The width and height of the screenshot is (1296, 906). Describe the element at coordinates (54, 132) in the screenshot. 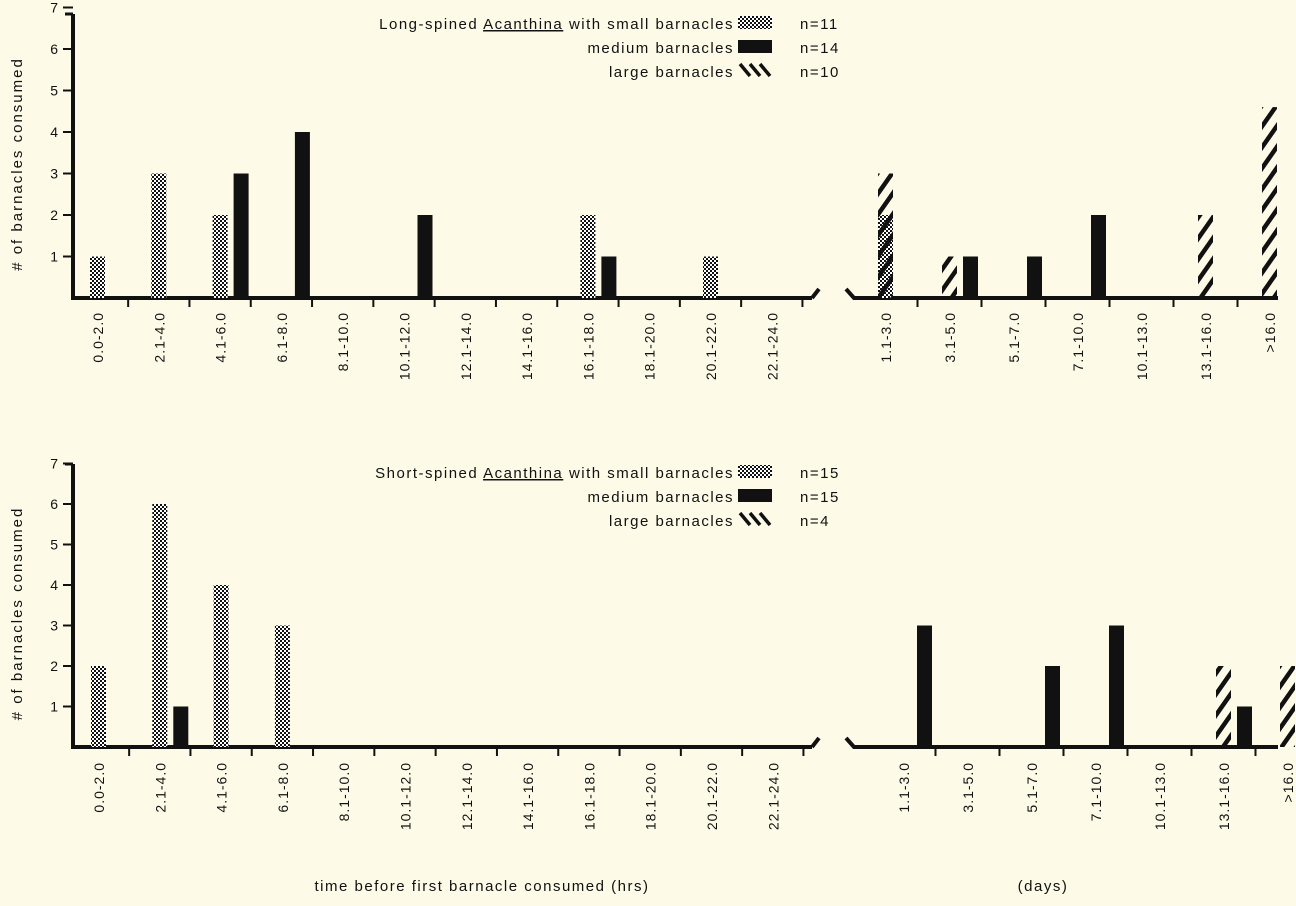

I see `long-y-tick-label: 4` at that location.